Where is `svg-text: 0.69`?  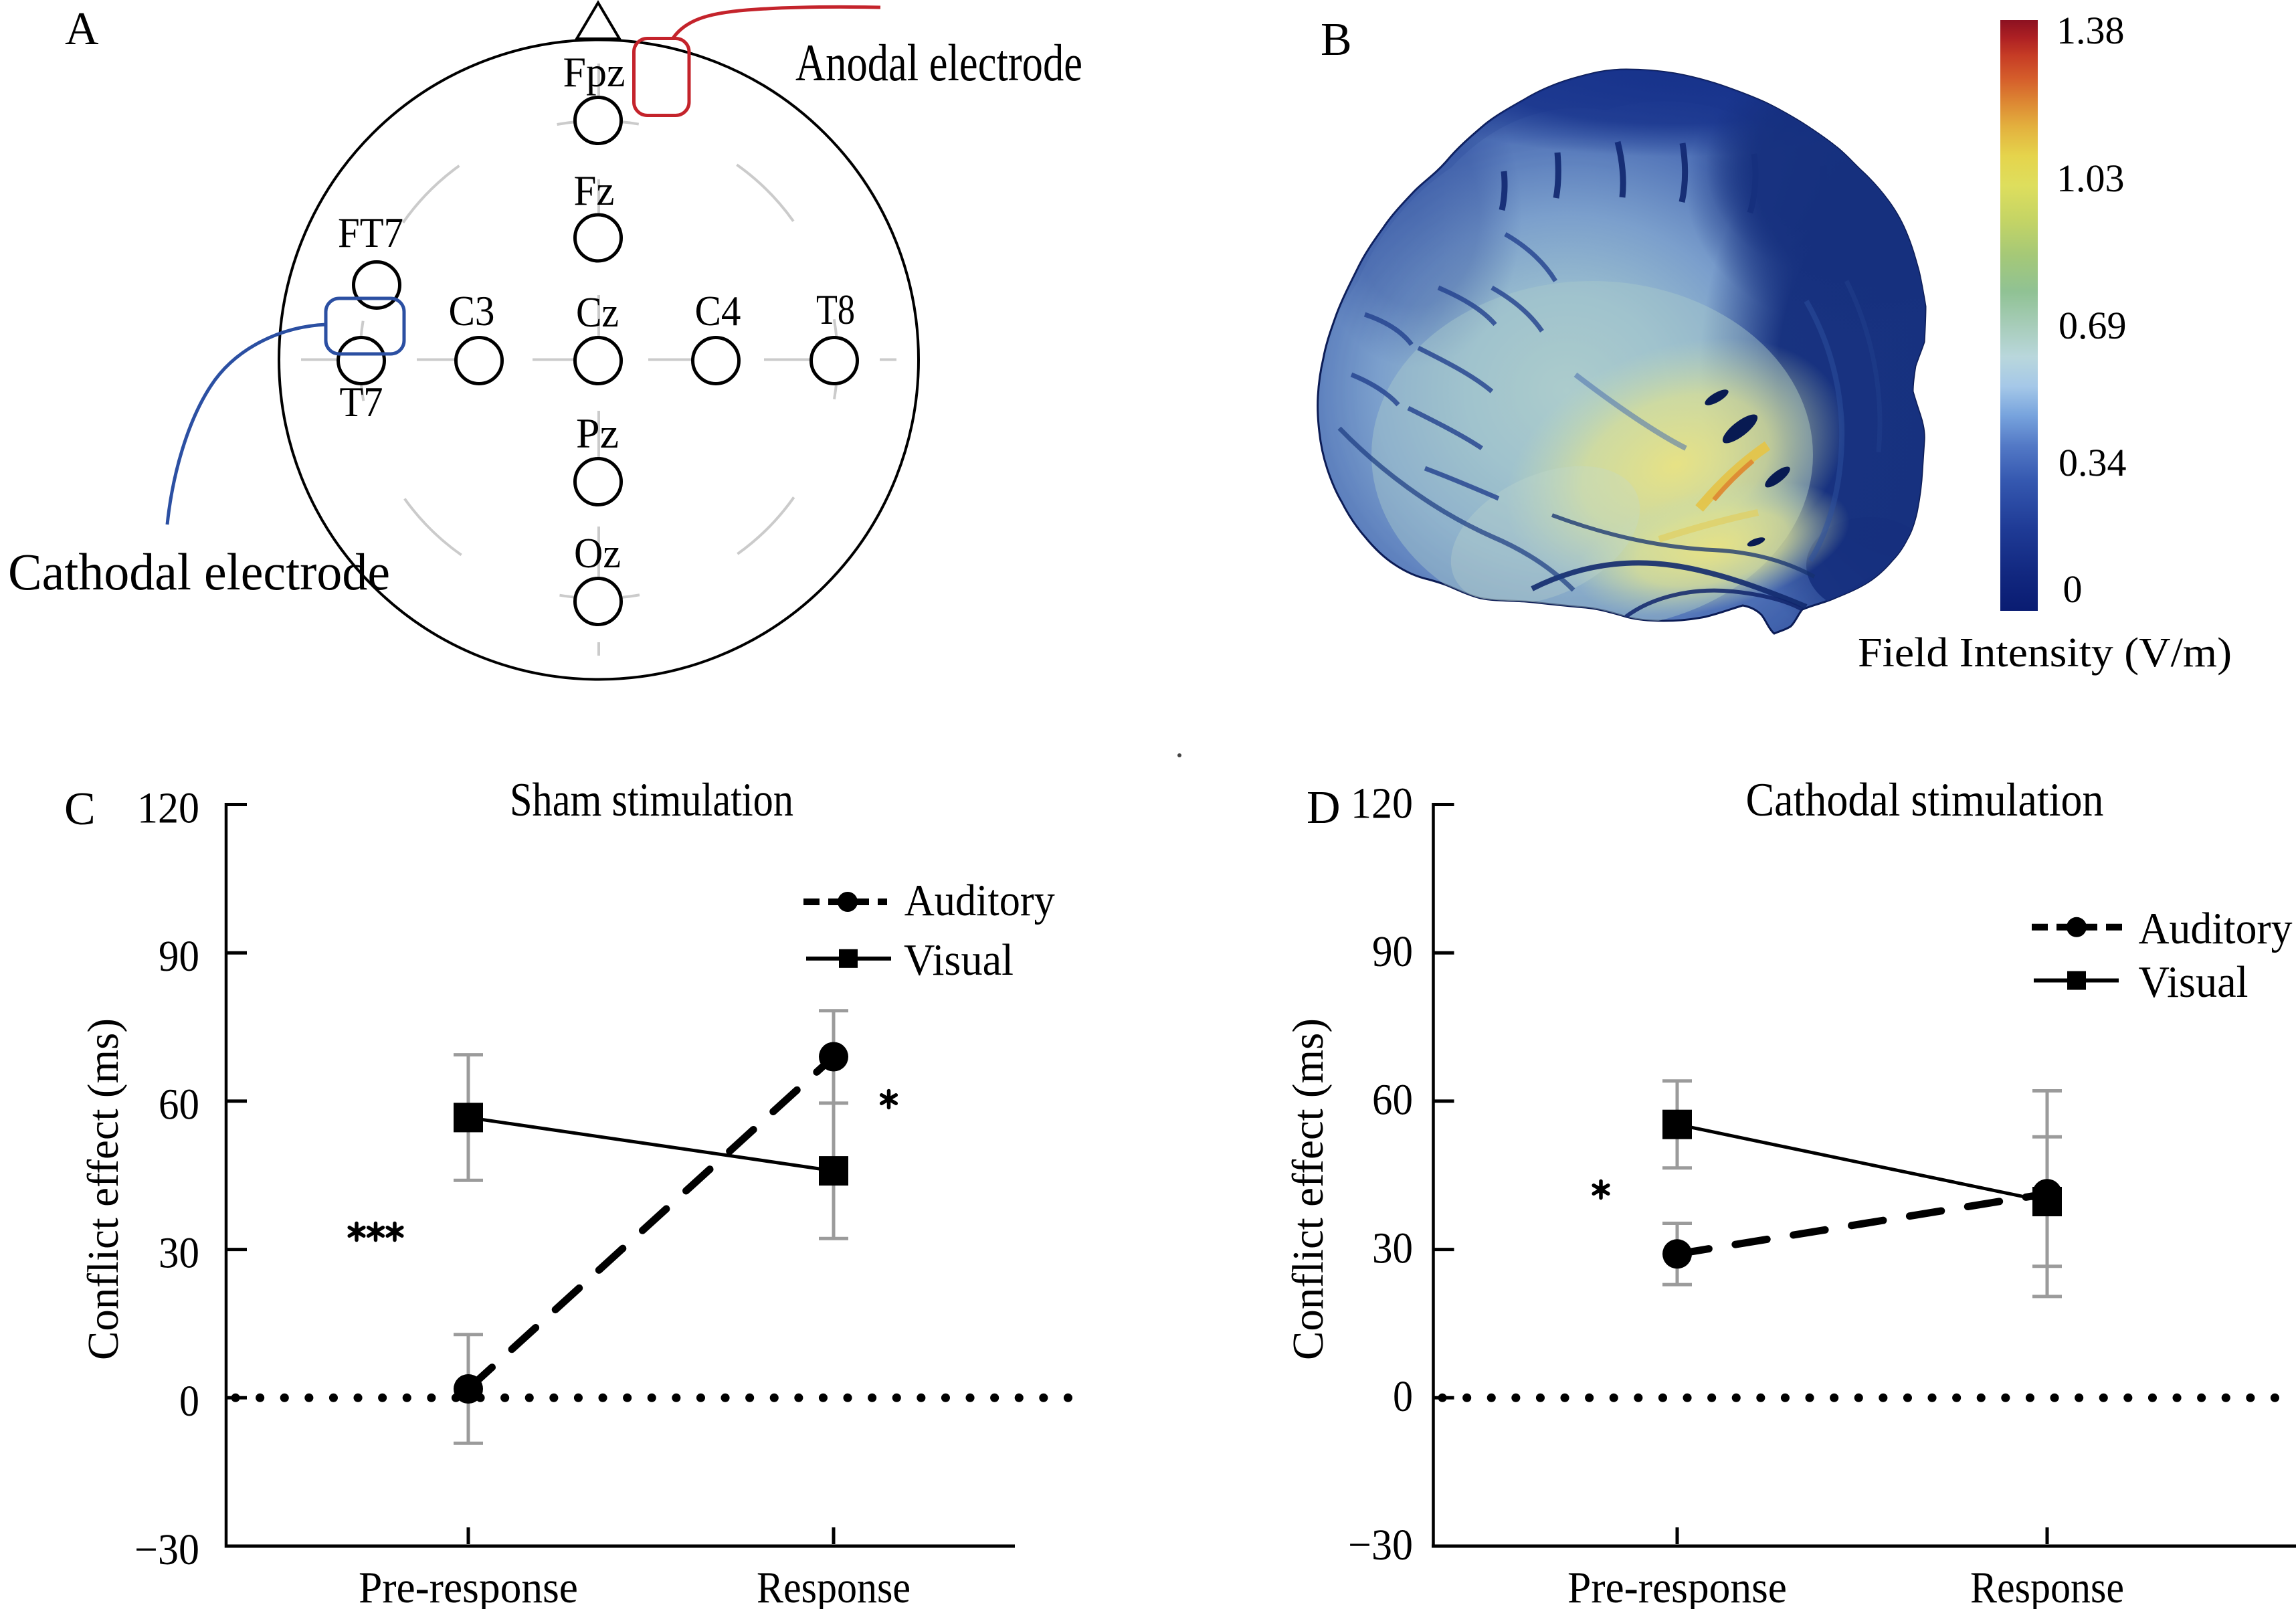
svg-text: 0.69 is located at coordinates (2093, 325).